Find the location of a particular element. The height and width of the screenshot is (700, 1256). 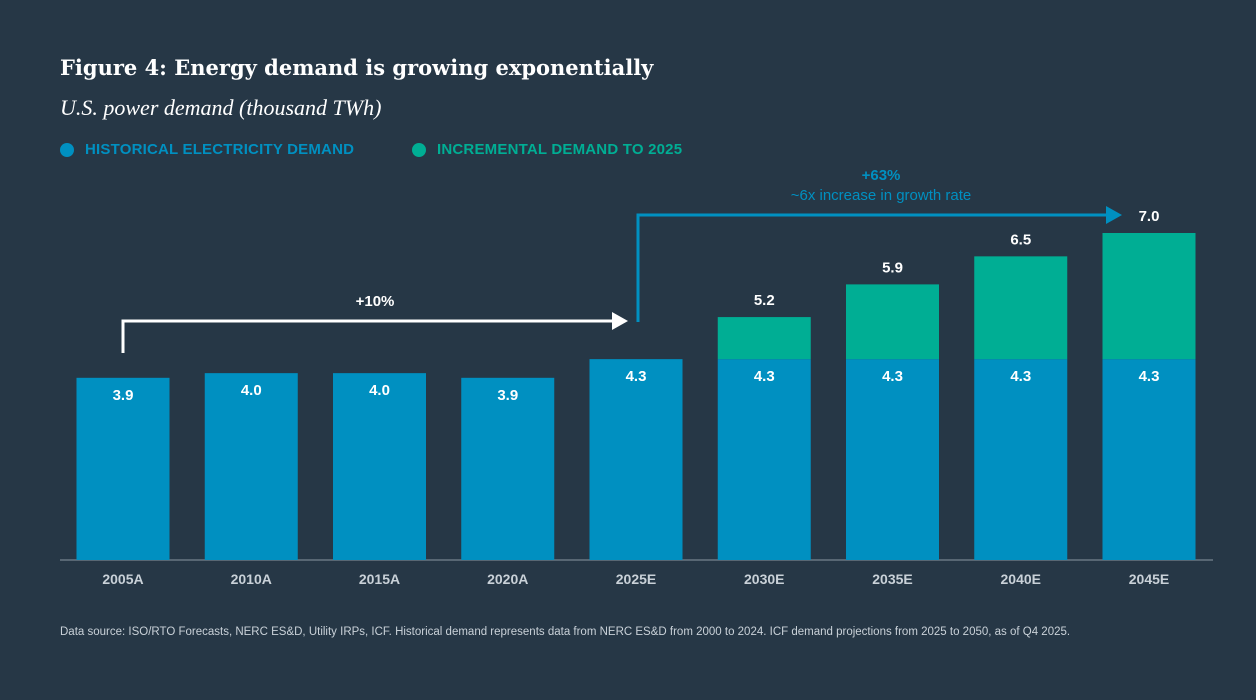

x-tick-label: 2035E is located at coordinates (892, 579).